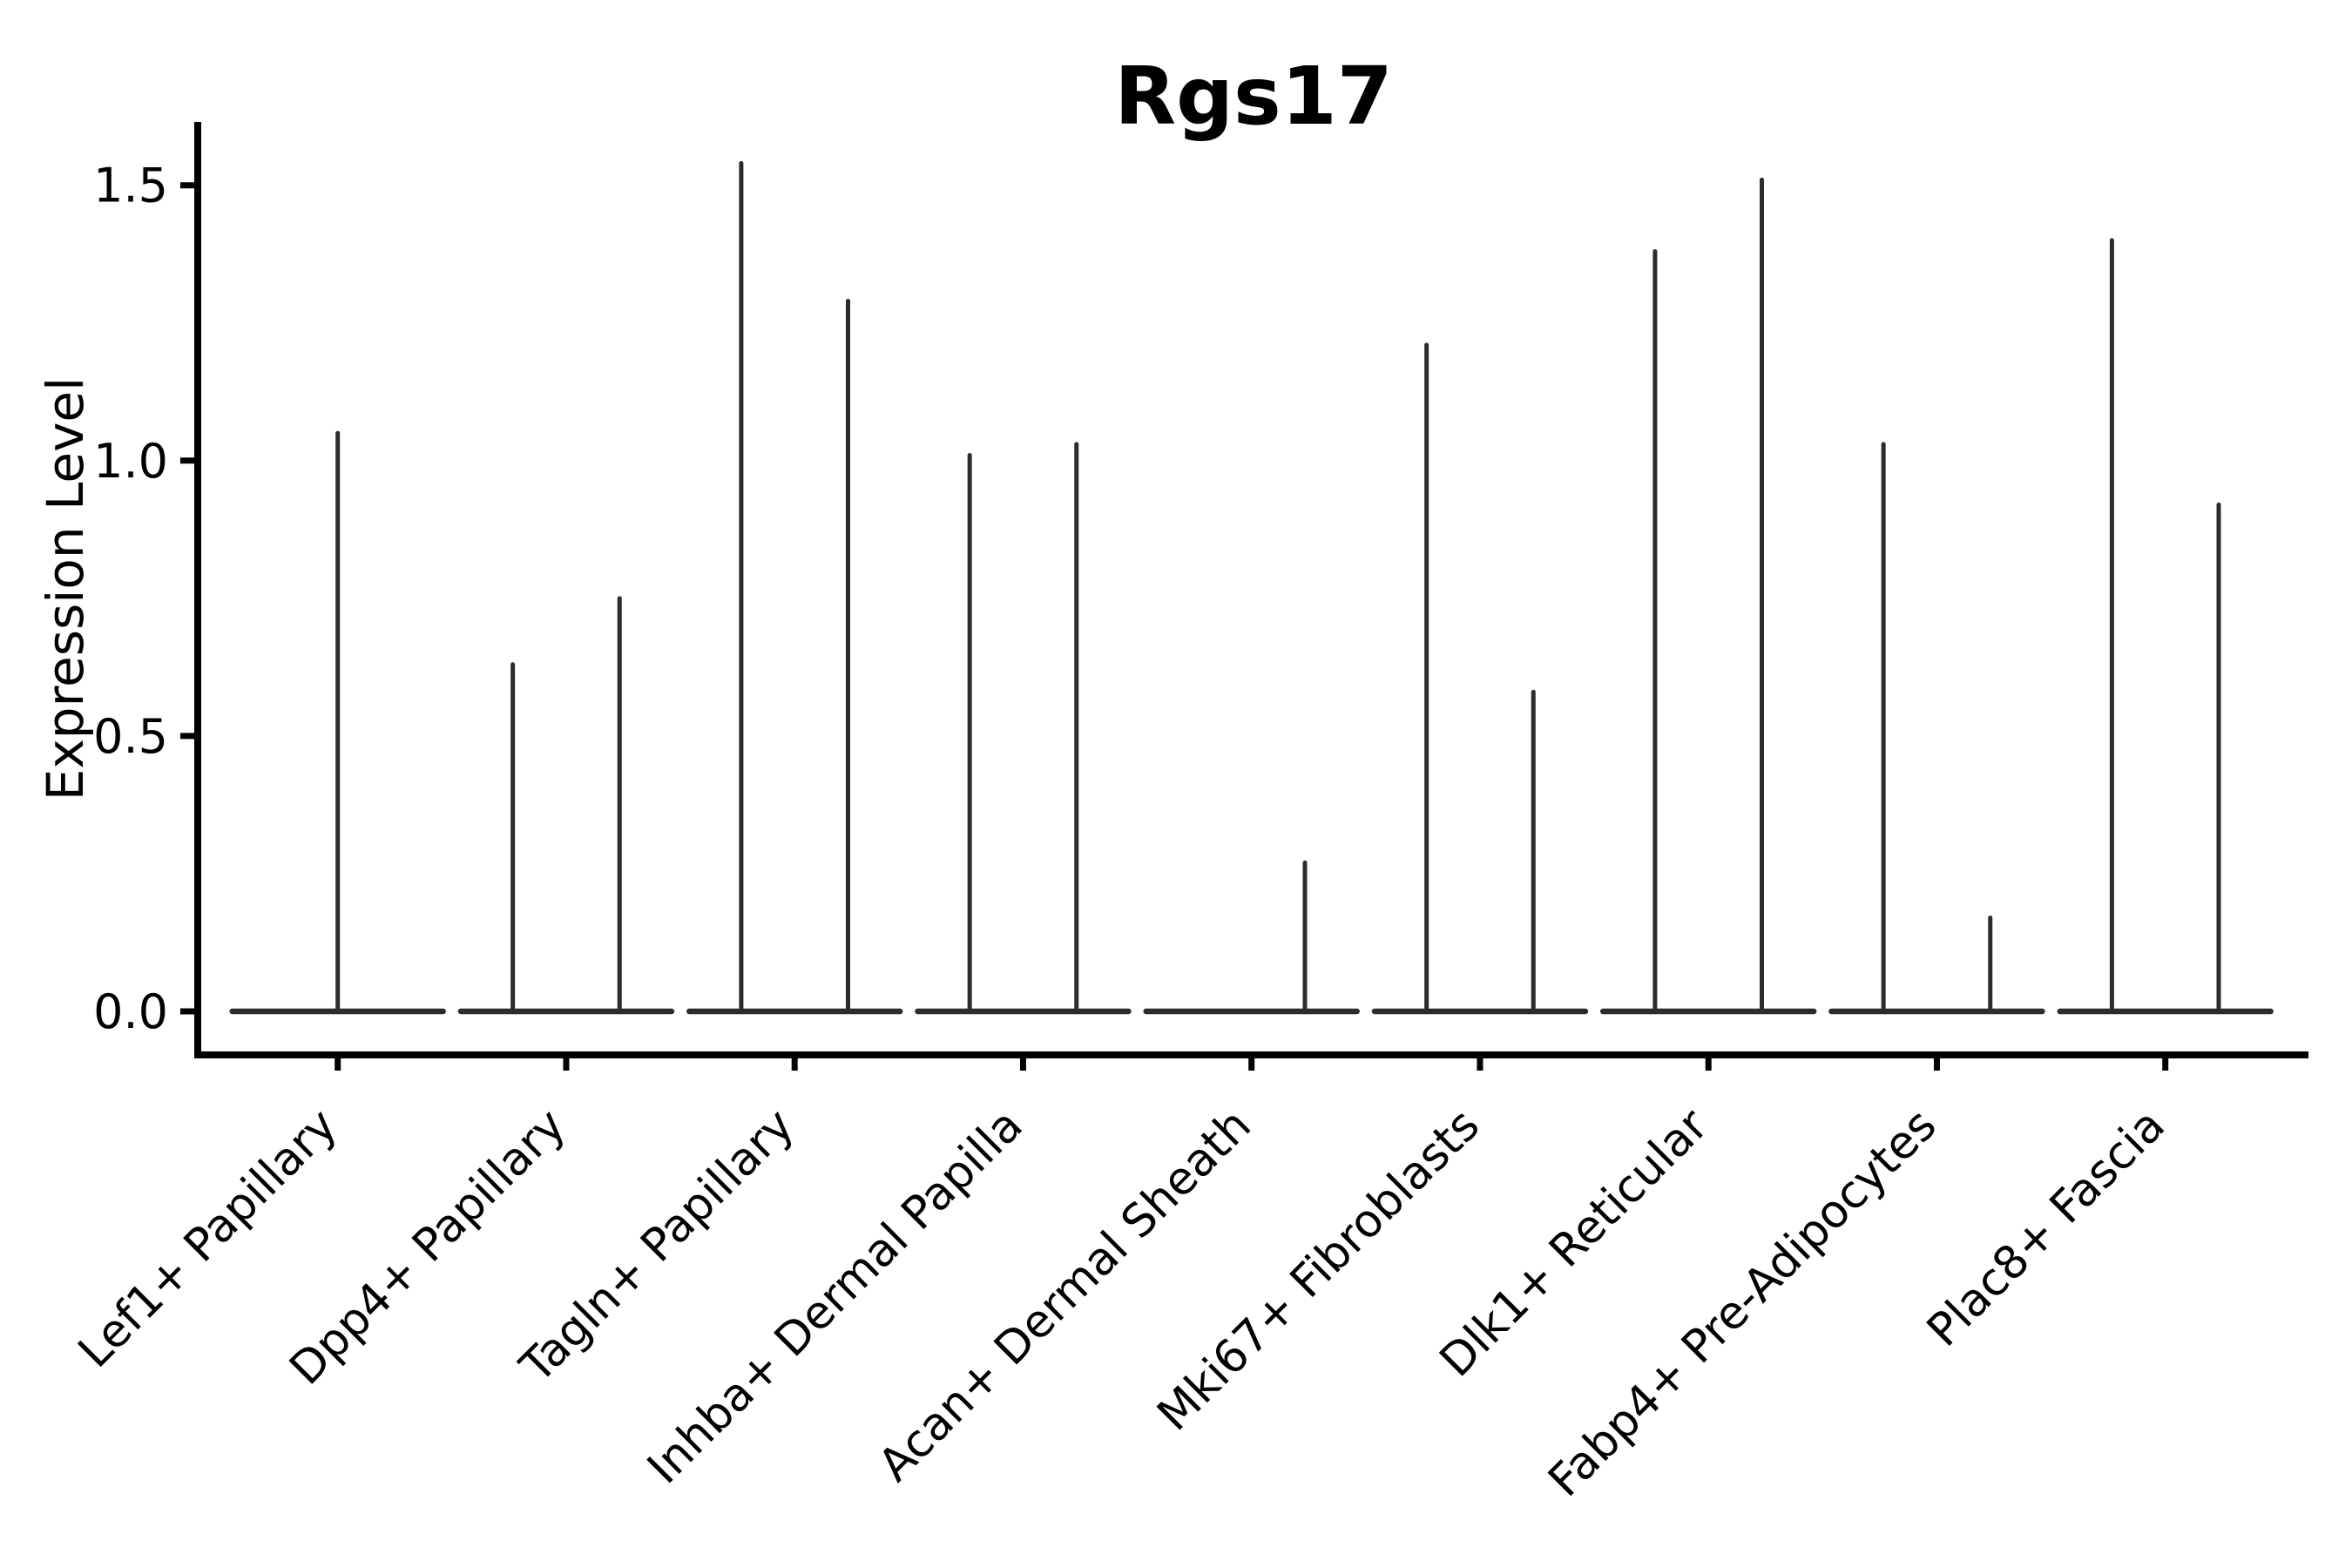  Describe the element at coordinates (1064, 1295) in the screenshot. I see `x-tick-label: Acan+ Dermal Sheath` at that location.